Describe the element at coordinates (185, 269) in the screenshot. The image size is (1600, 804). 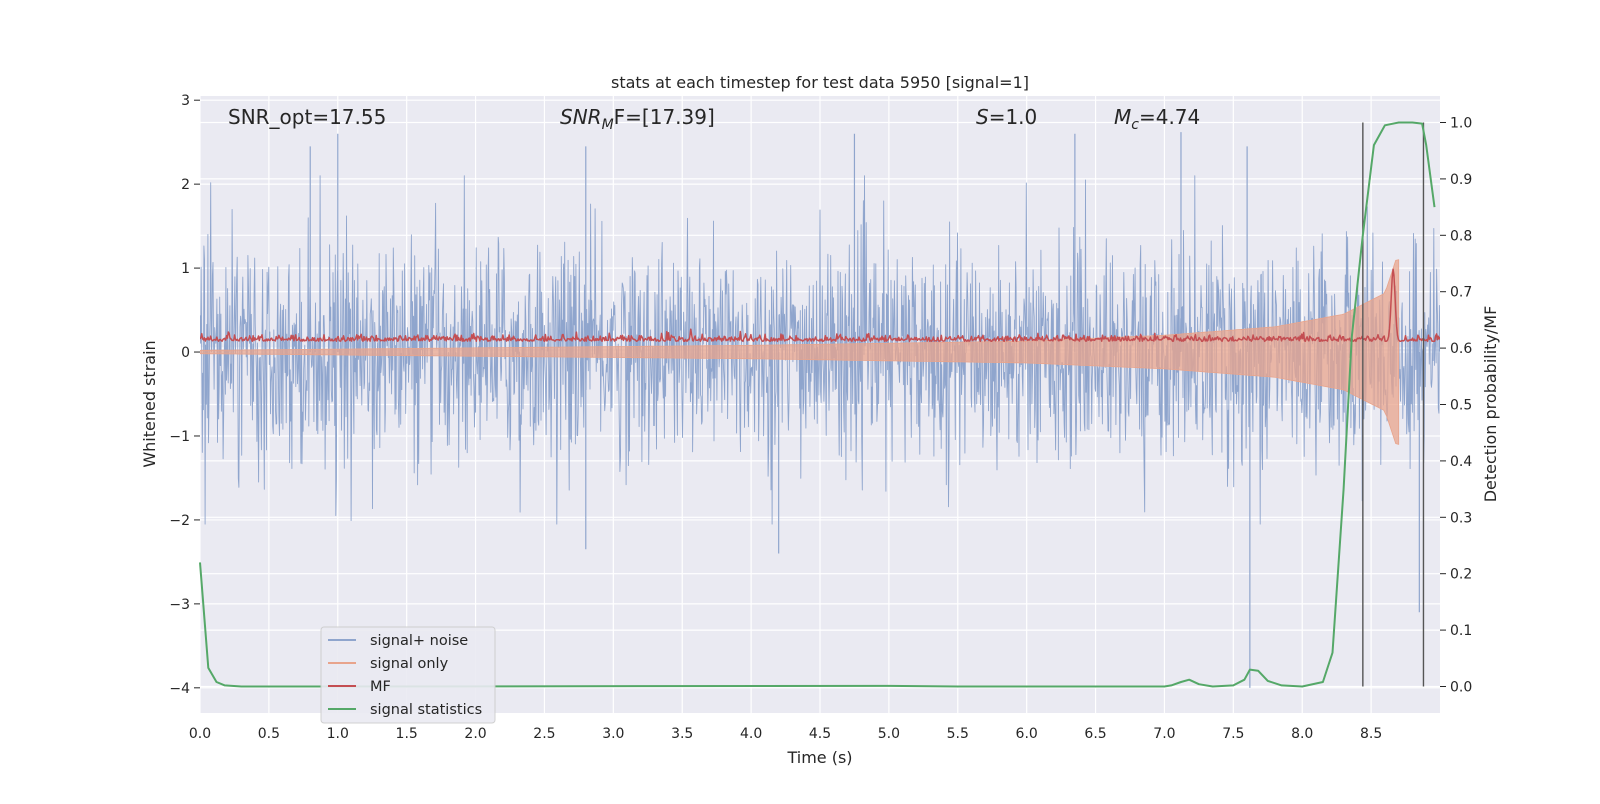
I see `y-tick-label: 1` at that location.